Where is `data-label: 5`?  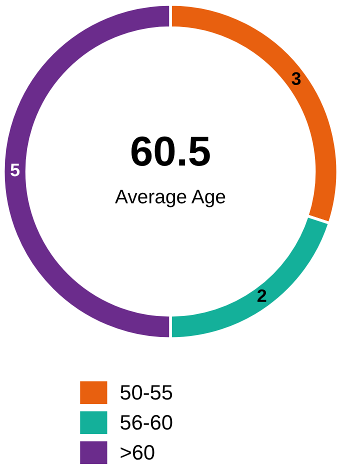
data-label: 5 is located at coordinates (15, 170).